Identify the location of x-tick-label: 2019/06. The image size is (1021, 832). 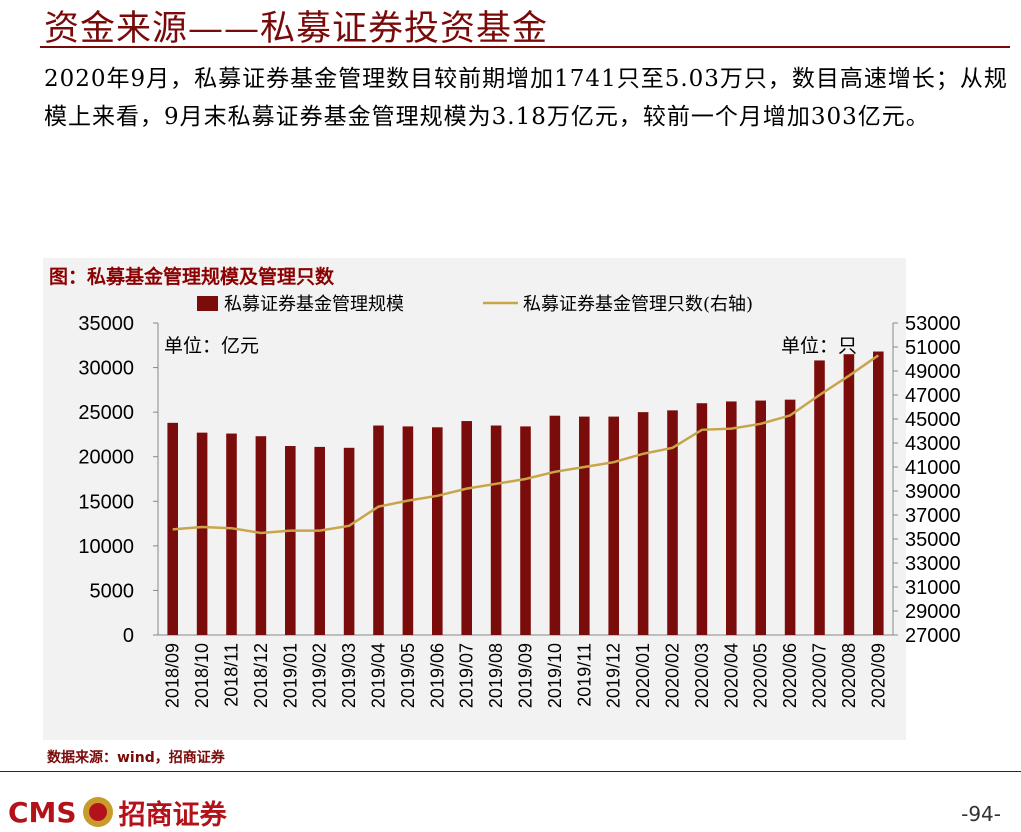
(437, 675).